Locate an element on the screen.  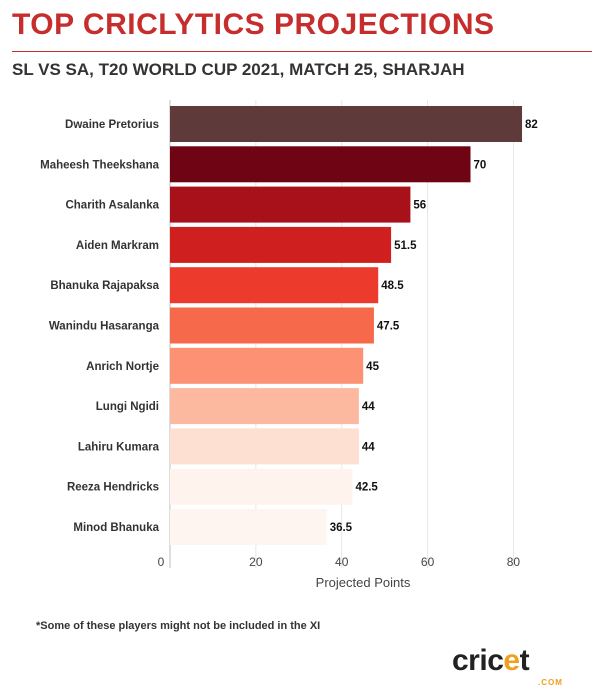
category-label-5: Wanindu Hasaranga is located at coordinates (104, 327).